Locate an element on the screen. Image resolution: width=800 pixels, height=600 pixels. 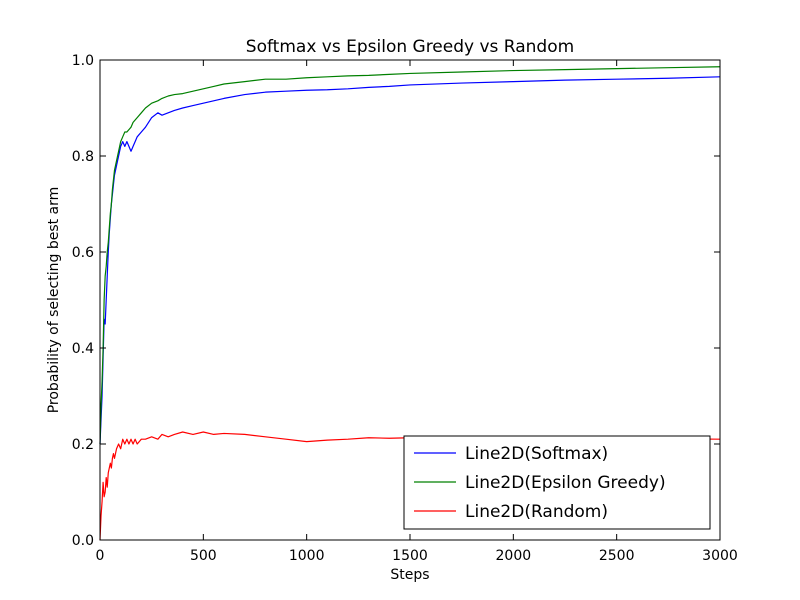
chart-title: Softmax vs Epsilon Greedy vs Random is located at coordinates (410, 47).